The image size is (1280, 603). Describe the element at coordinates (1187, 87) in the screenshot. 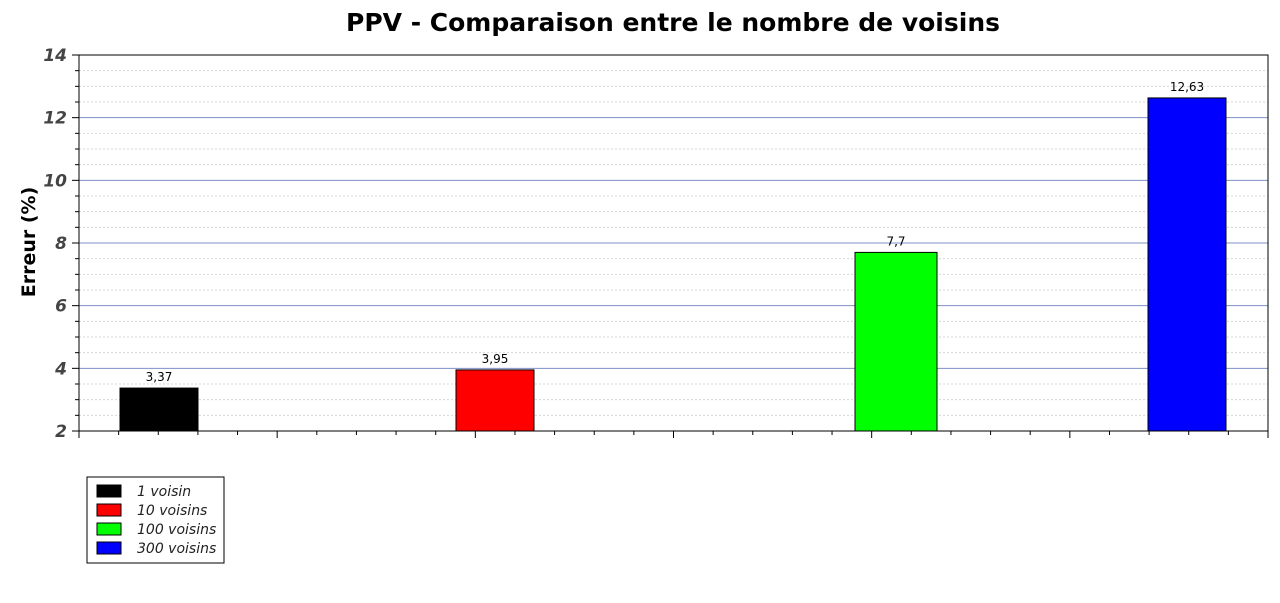

I see `data-label-3: 12,63` at that location.